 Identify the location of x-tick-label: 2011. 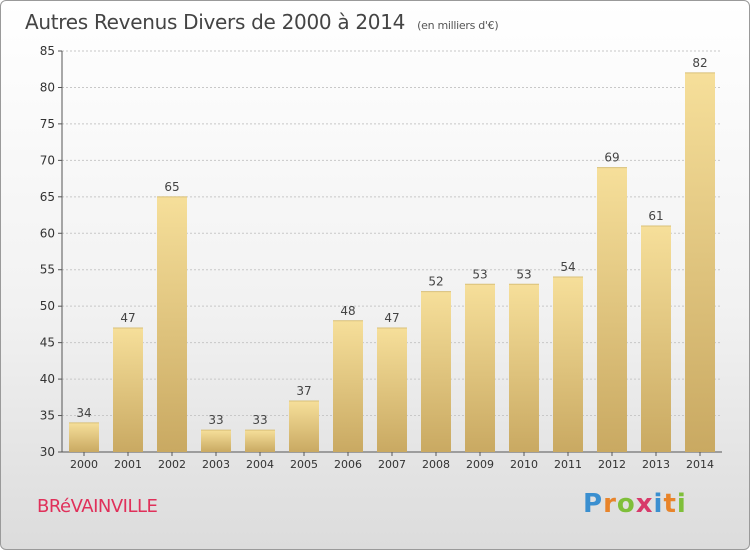
(568, 464).